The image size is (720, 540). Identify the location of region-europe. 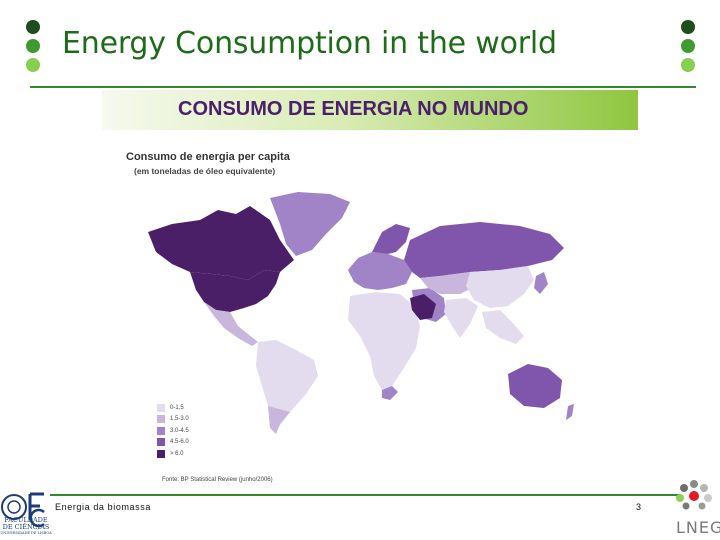
(380, 271).